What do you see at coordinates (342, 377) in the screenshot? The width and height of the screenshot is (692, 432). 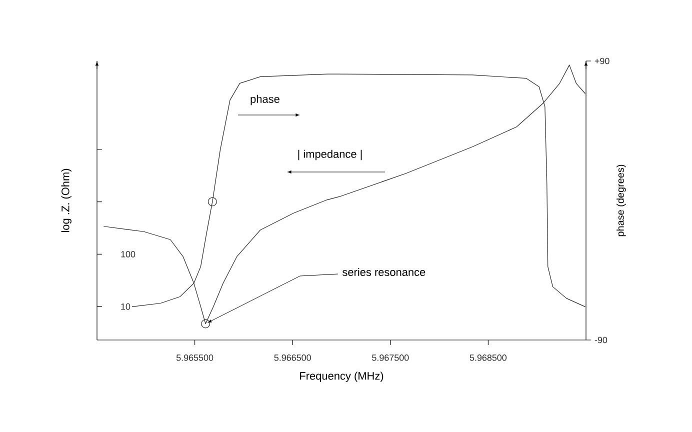 I see `x-axis-title: Frequency (MHz)` at bounding box center [342, 377].